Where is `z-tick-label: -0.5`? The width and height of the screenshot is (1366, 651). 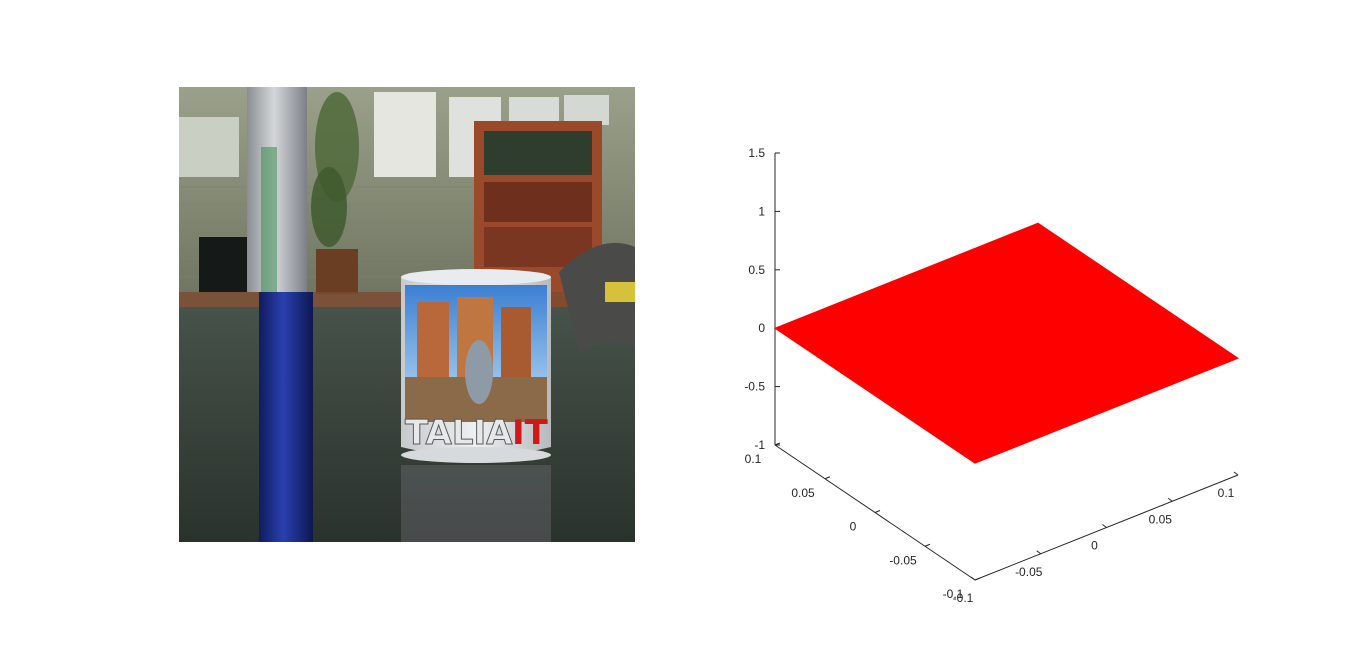 z-tick-label: -0.5 is located at coordinates (754, 387).